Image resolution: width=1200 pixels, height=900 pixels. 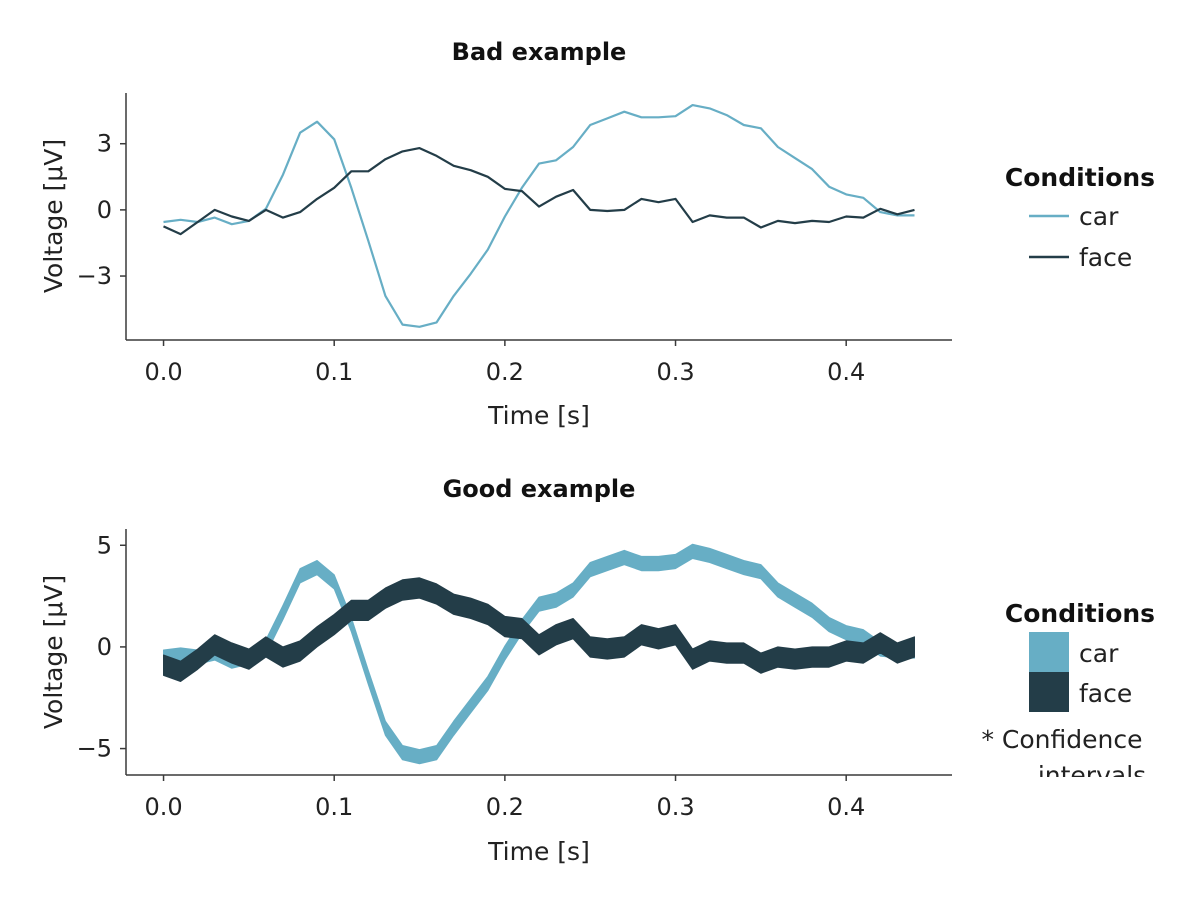 What do you see at coordinates (539, 52) in the screenshot?
I see `panel-title: Bad example` at bounding box center [539, 52].